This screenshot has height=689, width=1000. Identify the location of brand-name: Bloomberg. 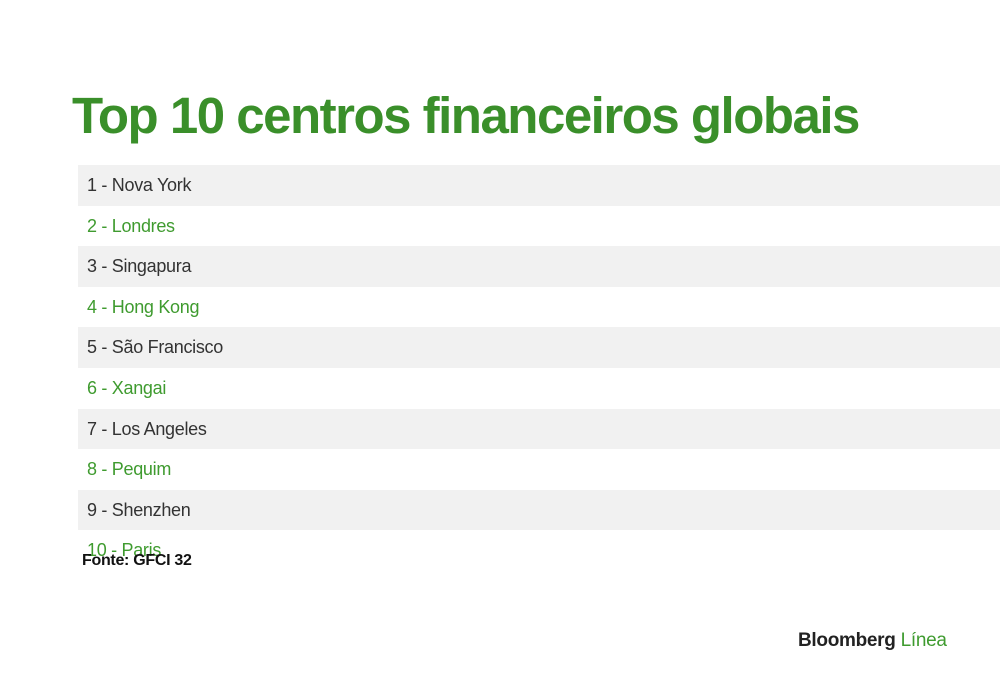
(847, 640).